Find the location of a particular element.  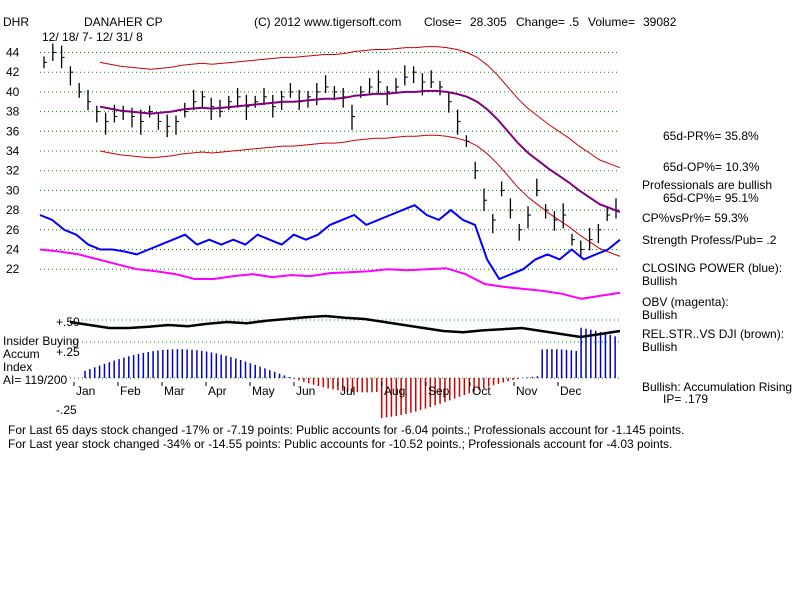

relative-strength-line is located at coordinates (345, 326).